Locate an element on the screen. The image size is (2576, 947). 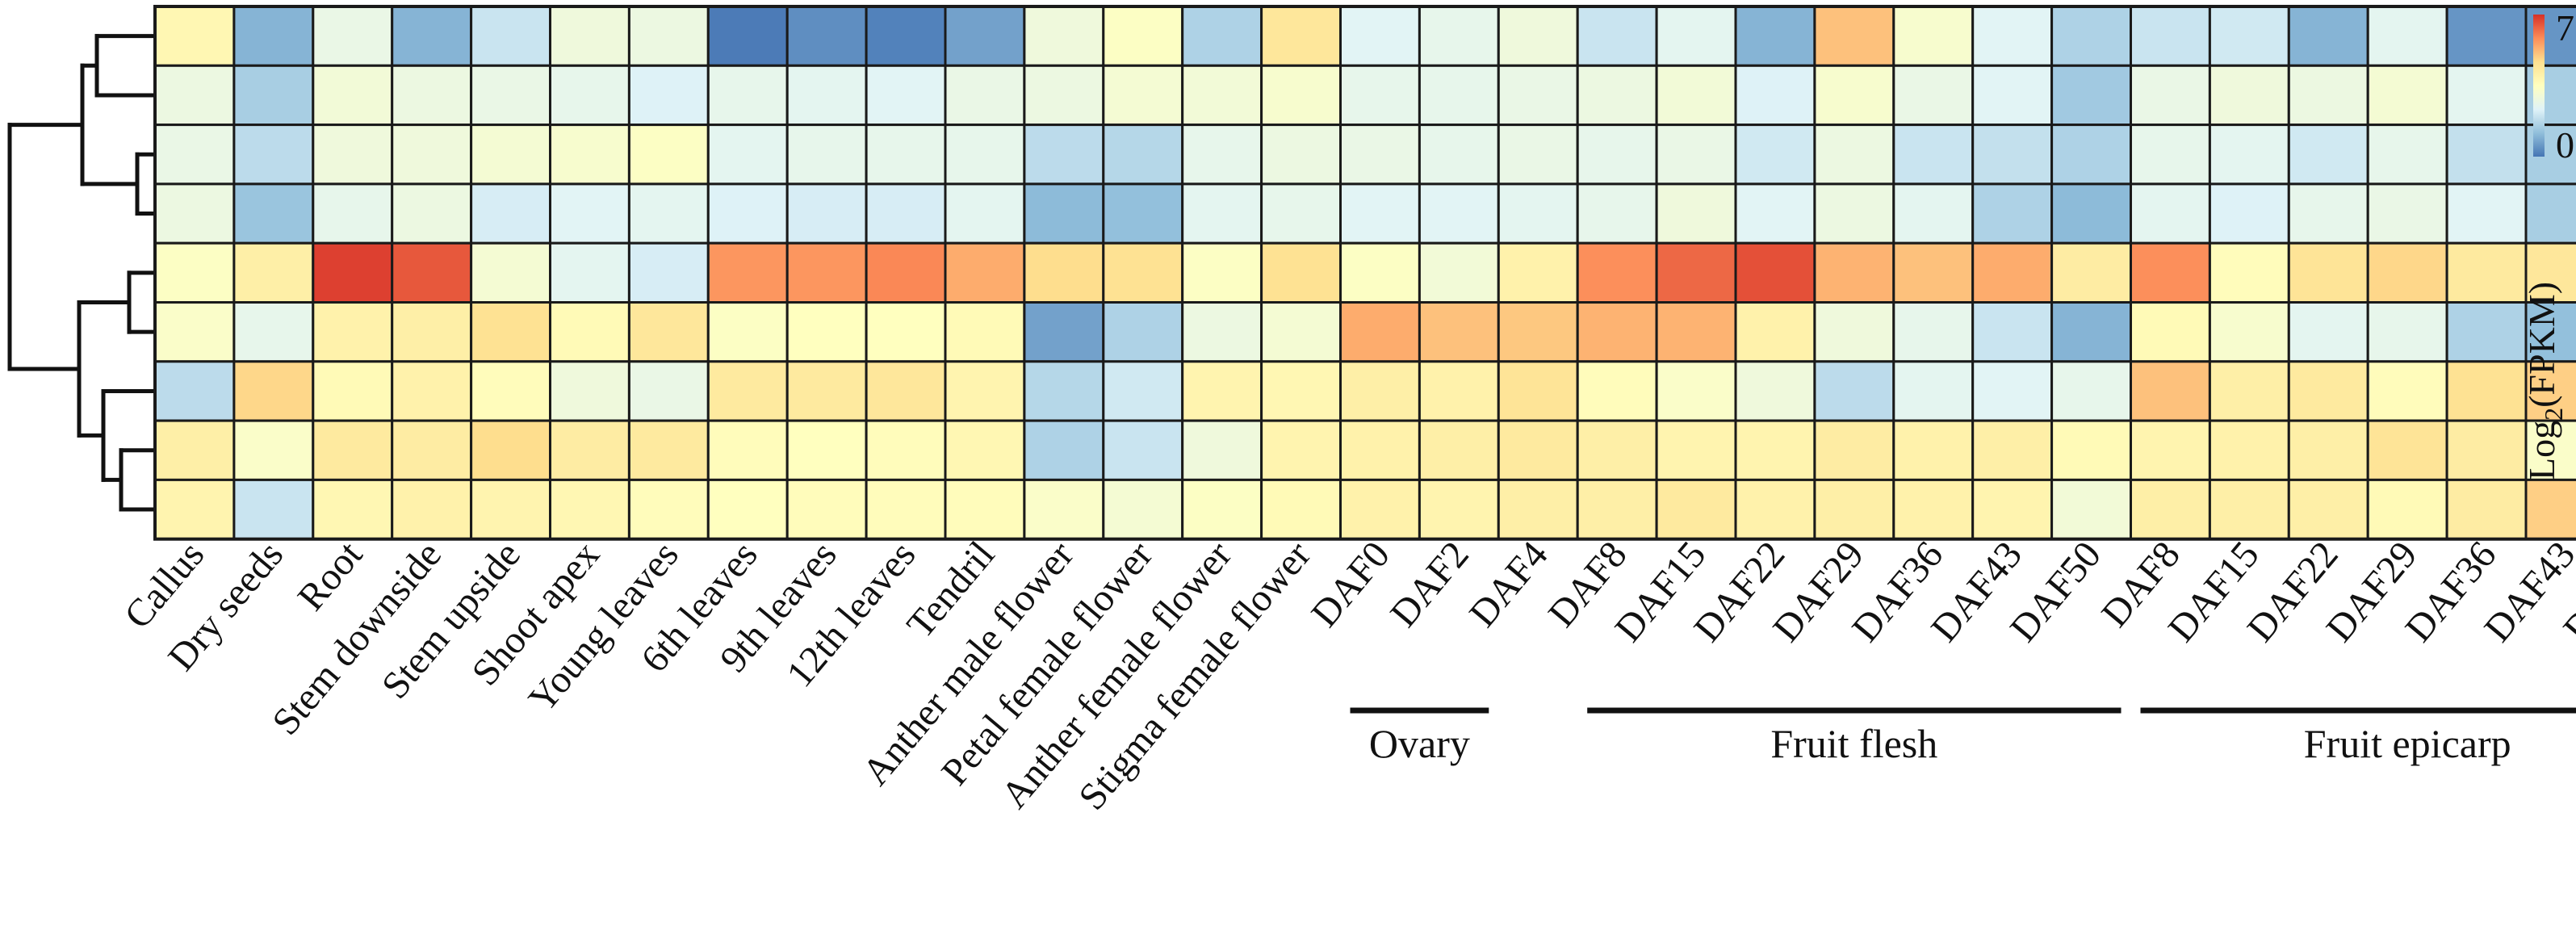
column-groups: Ovary Fruit flesh Fruit epicarp is located at coordinates (1963, 737).